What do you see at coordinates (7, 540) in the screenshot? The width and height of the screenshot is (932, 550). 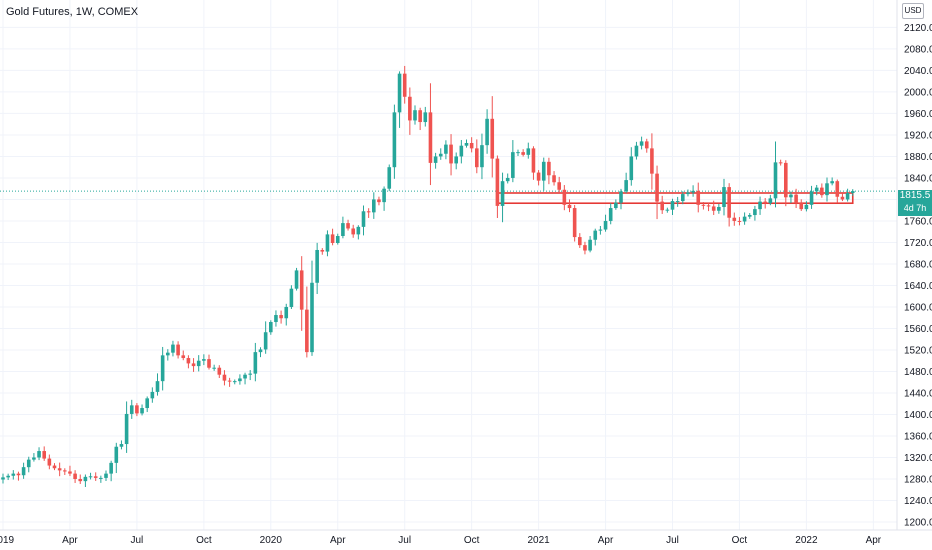 I see `x-tick-label: 2019` at bounding box center [7, 540].